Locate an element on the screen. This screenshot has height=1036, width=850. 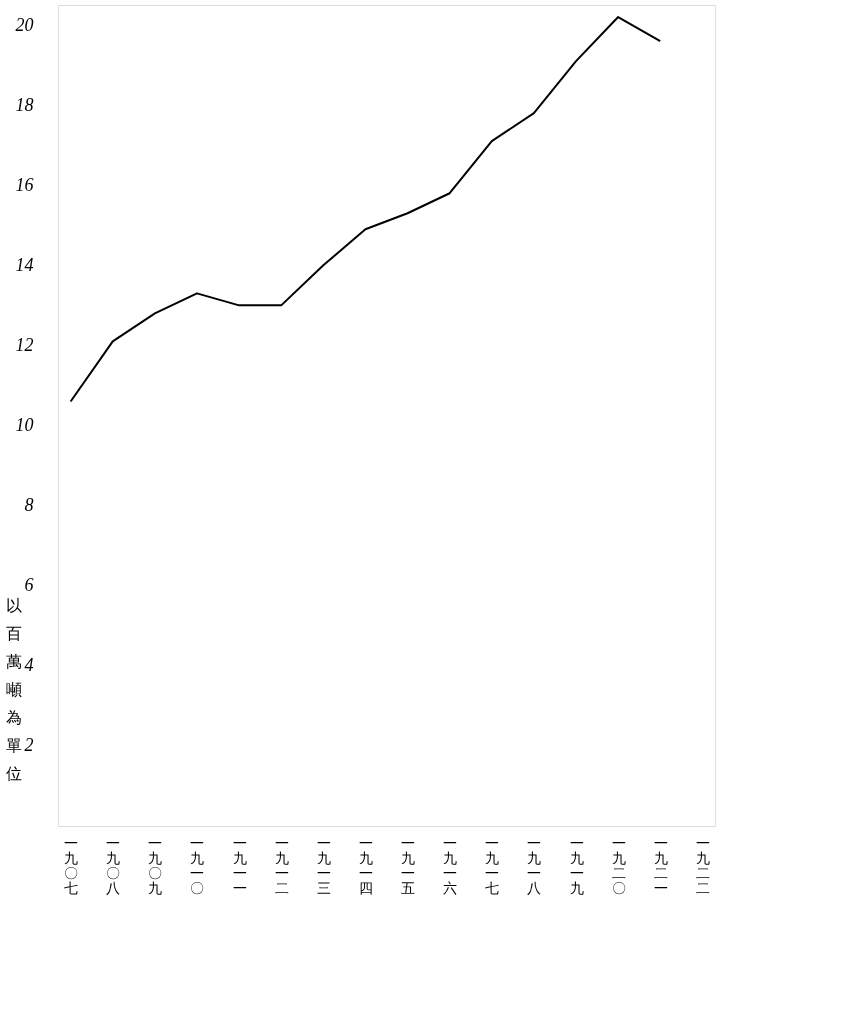
y-tick-label: 12 is located at coordinates (24, 344).